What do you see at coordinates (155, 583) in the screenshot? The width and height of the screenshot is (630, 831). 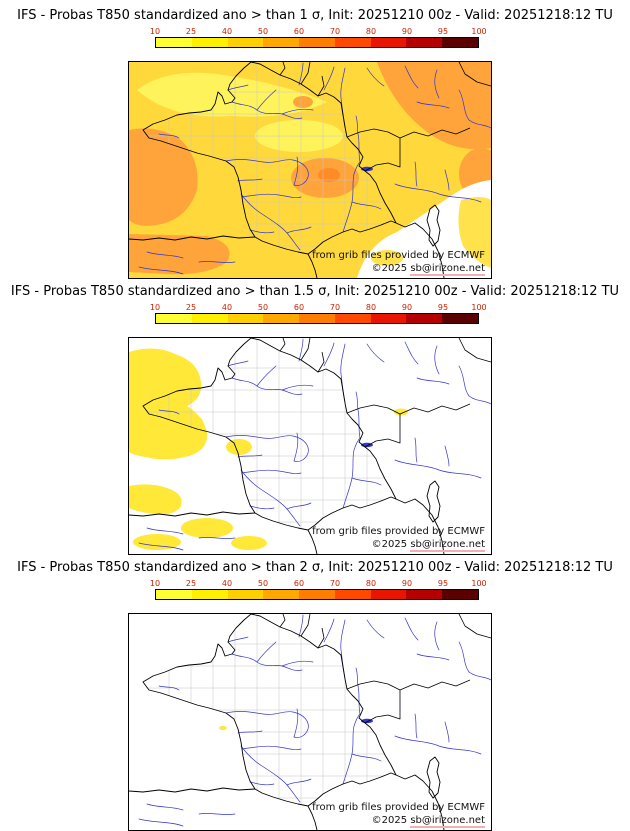 I see `tick-label: 10` at bounding box center [155, 583].